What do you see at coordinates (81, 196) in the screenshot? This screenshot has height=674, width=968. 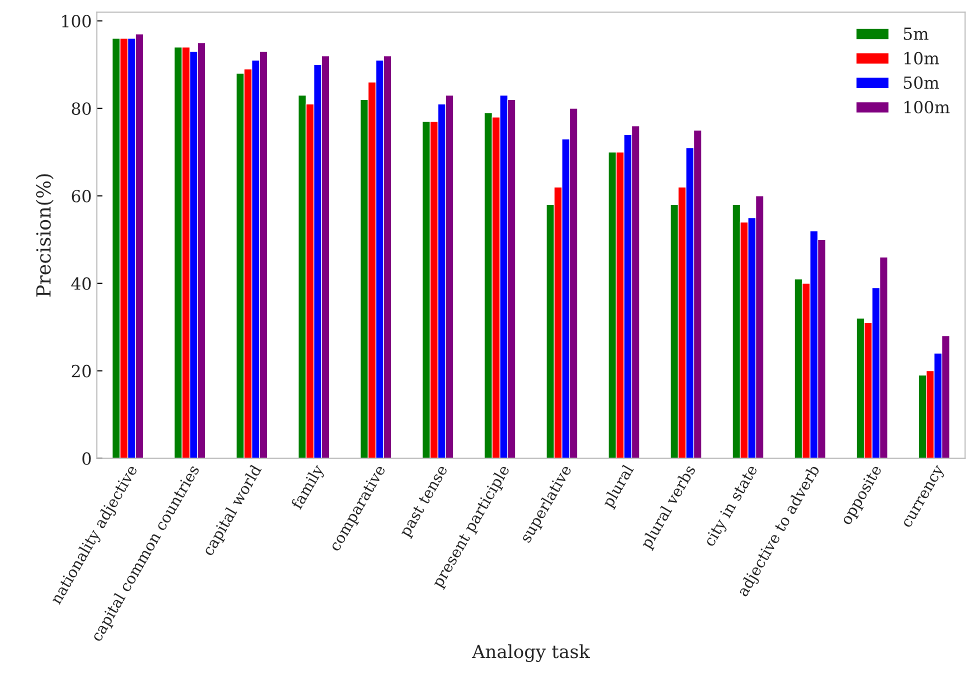 I see `y-tick-label: 60` at bounding box center [81, 196].